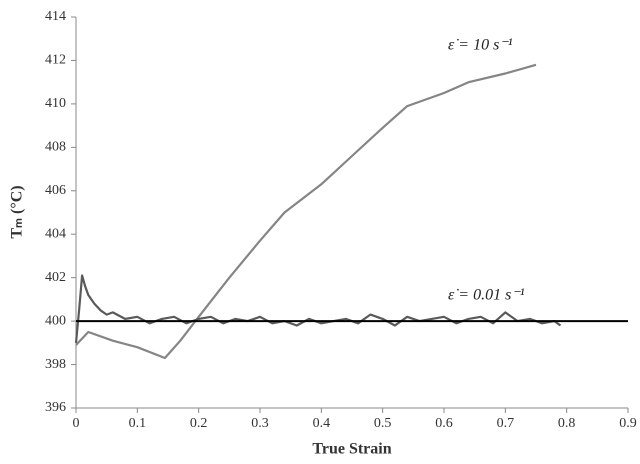  Describe the element at coordinates (55, 233) in the screenshot. I see `y-tick-label: 404` at that location.